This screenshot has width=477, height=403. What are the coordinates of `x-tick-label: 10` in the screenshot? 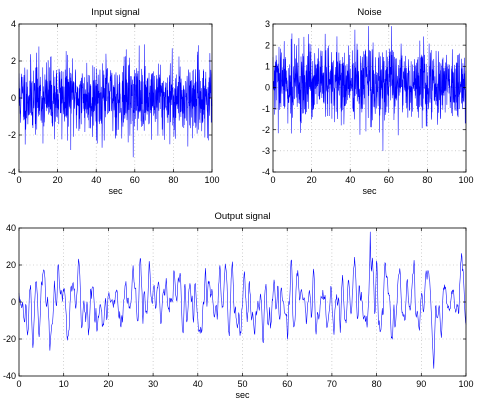 It's located at (64, 384).